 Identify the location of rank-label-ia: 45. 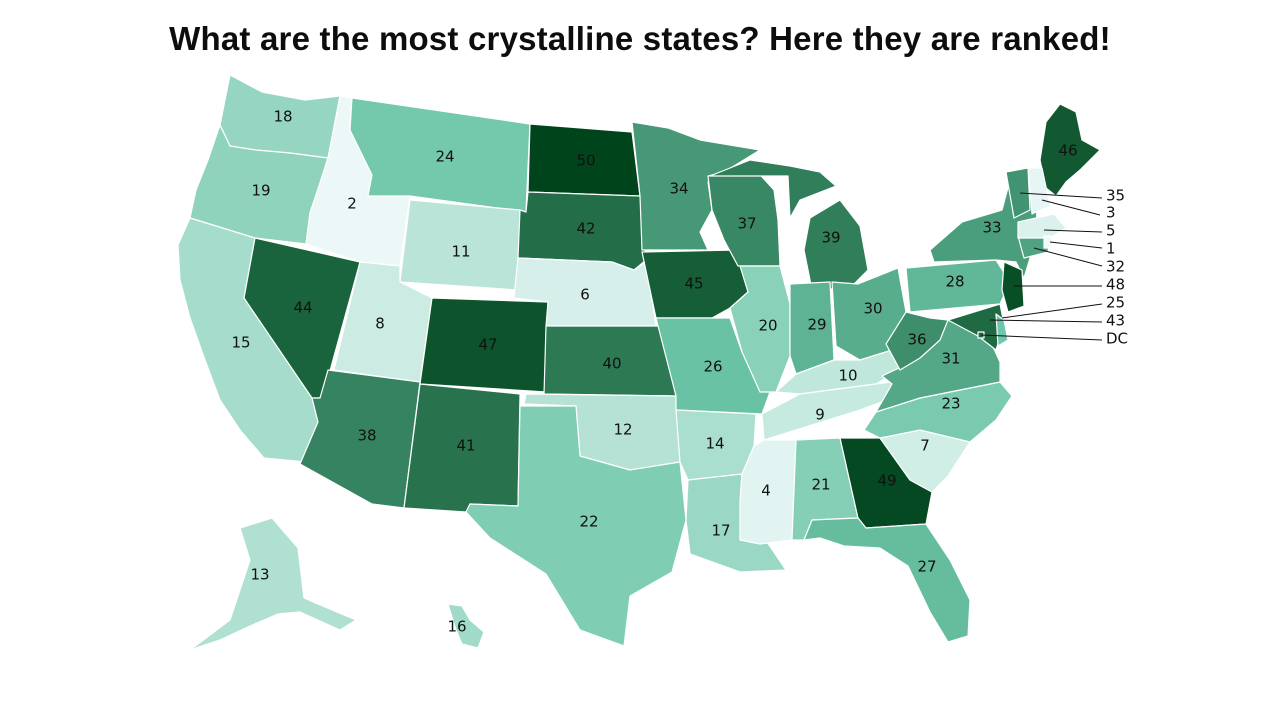
(693, 284).